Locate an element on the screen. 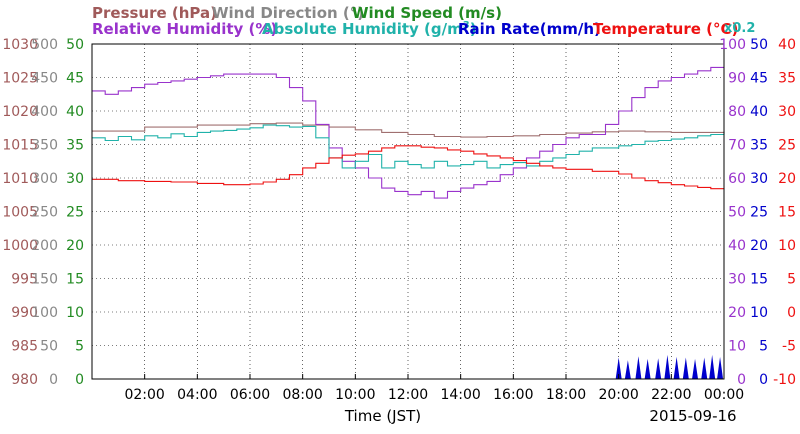  y-tick-label-rh: 80 is located at coordinates (737, 112).